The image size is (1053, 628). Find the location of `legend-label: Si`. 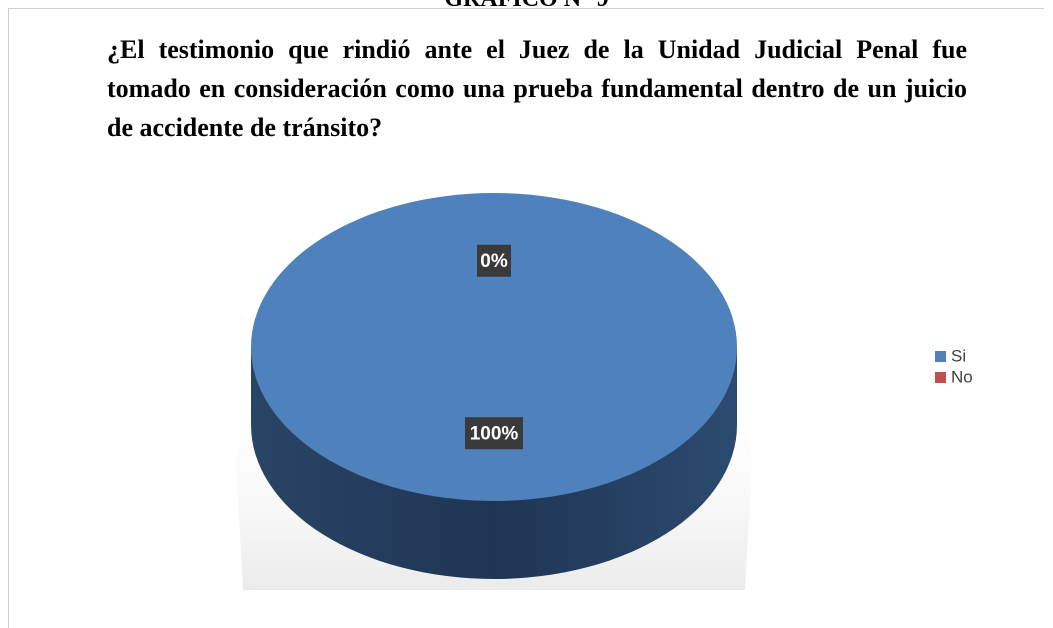

legend-label: Si is located at coordinates (958, 355).